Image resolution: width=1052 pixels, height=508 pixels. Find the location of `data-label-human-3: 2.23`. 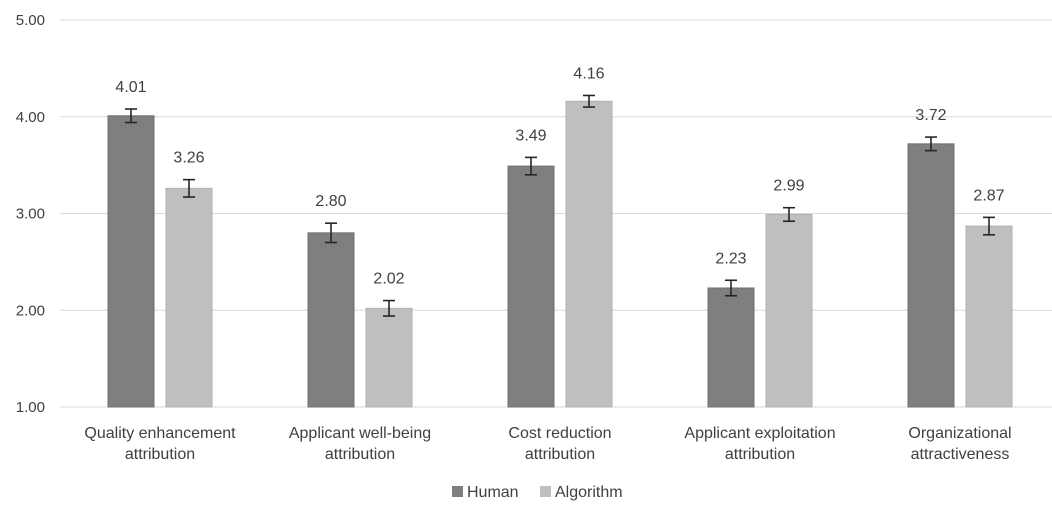

data-label-human-3: 2.23 is located at coordinates (730, 258).